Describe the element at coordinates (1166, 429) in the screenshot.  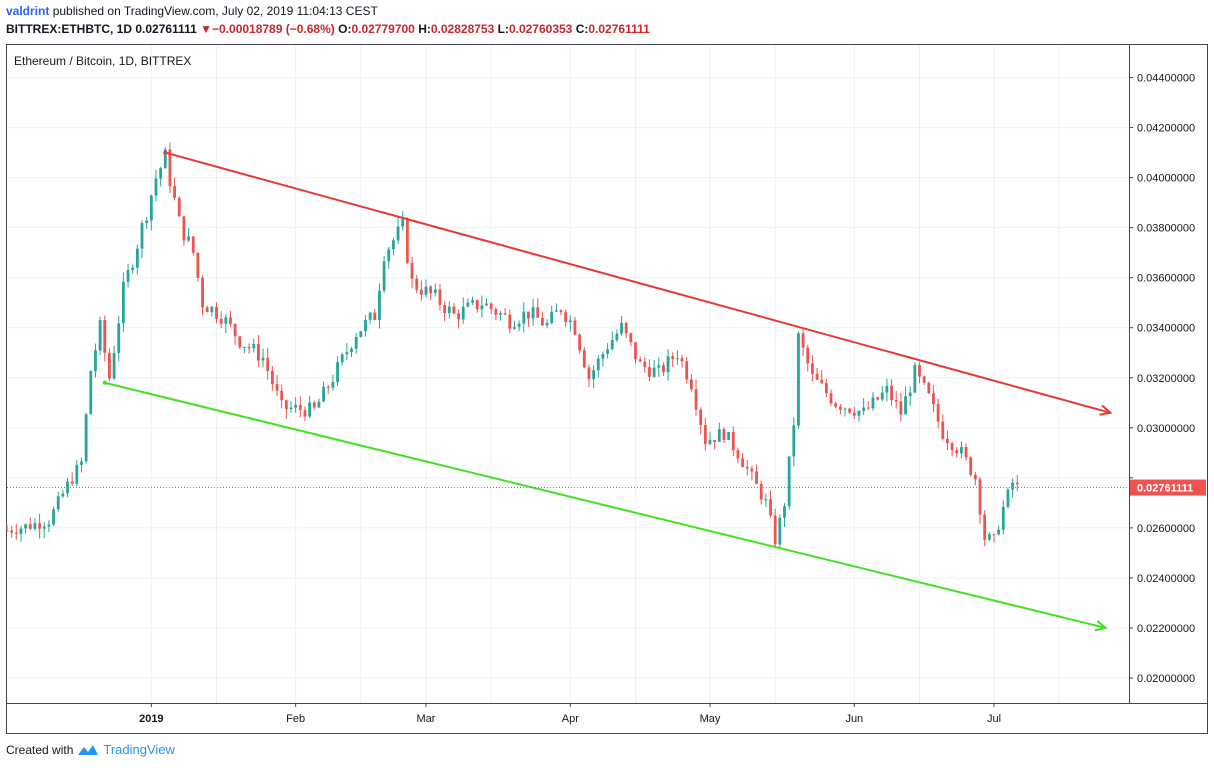
I see `price-tick-label: 0.03000000` at that location.